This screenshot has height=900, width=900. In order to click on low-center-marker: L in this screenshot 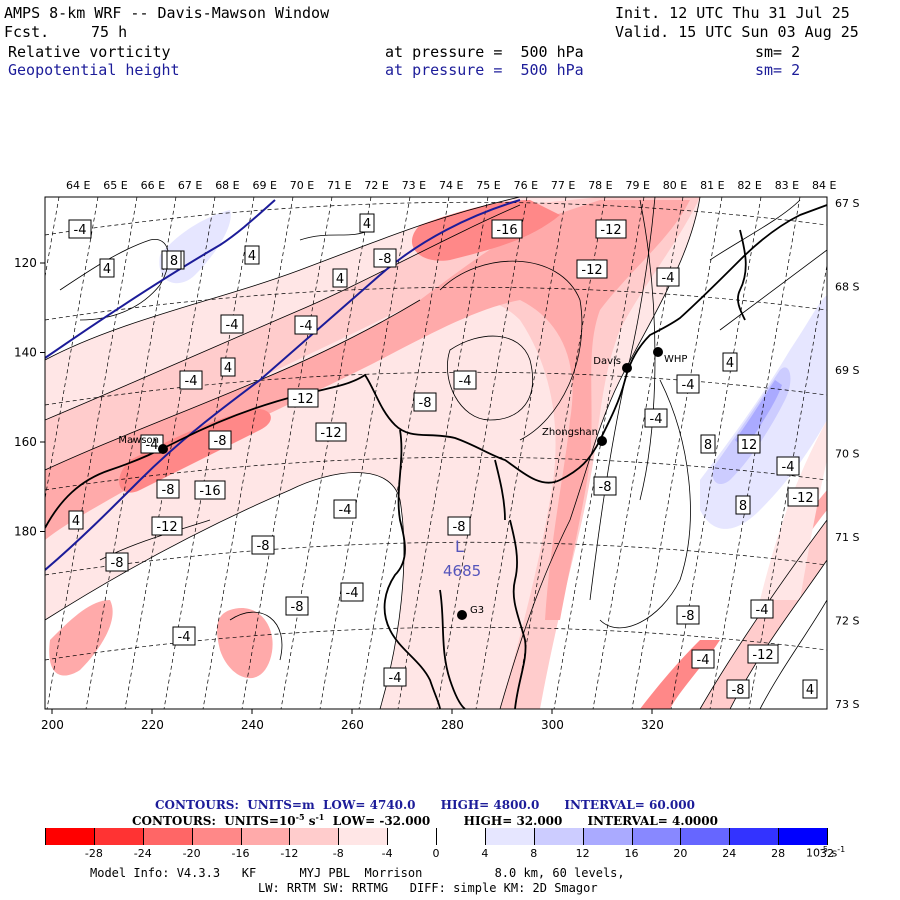, I will do `click(459, 546)`.